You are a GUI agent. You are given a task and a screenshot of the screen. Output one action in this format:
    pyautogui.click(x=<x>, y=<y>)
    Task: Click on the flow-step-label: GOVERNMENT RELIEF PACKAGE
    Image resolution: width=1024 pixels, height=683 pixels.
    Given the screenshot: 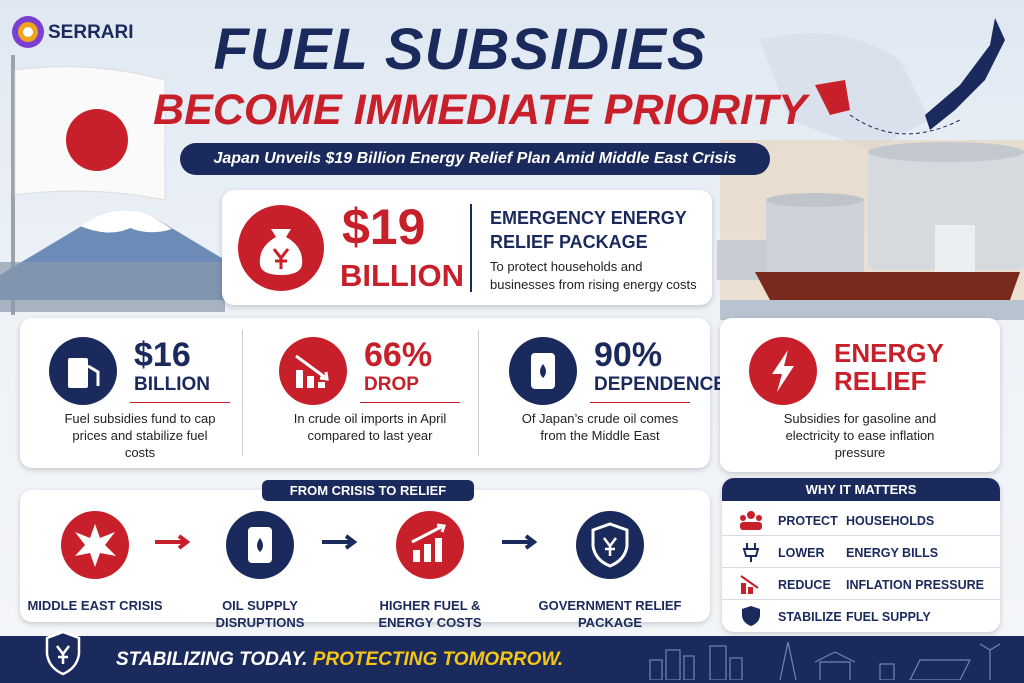 What is the action you would take?
    pyautogui.click(x=610, y=614)
    